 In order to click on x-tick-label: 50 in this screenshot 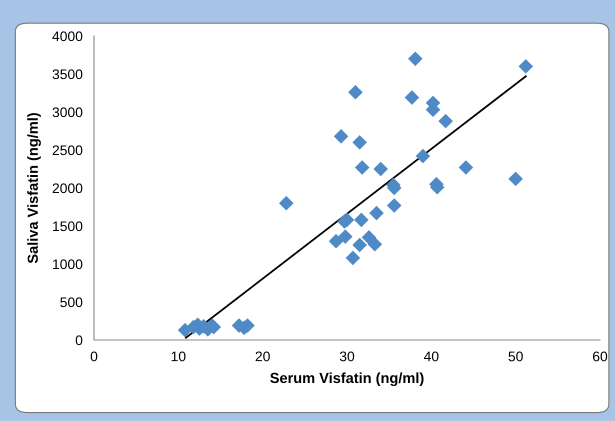, I will do `click(515, 356)`.